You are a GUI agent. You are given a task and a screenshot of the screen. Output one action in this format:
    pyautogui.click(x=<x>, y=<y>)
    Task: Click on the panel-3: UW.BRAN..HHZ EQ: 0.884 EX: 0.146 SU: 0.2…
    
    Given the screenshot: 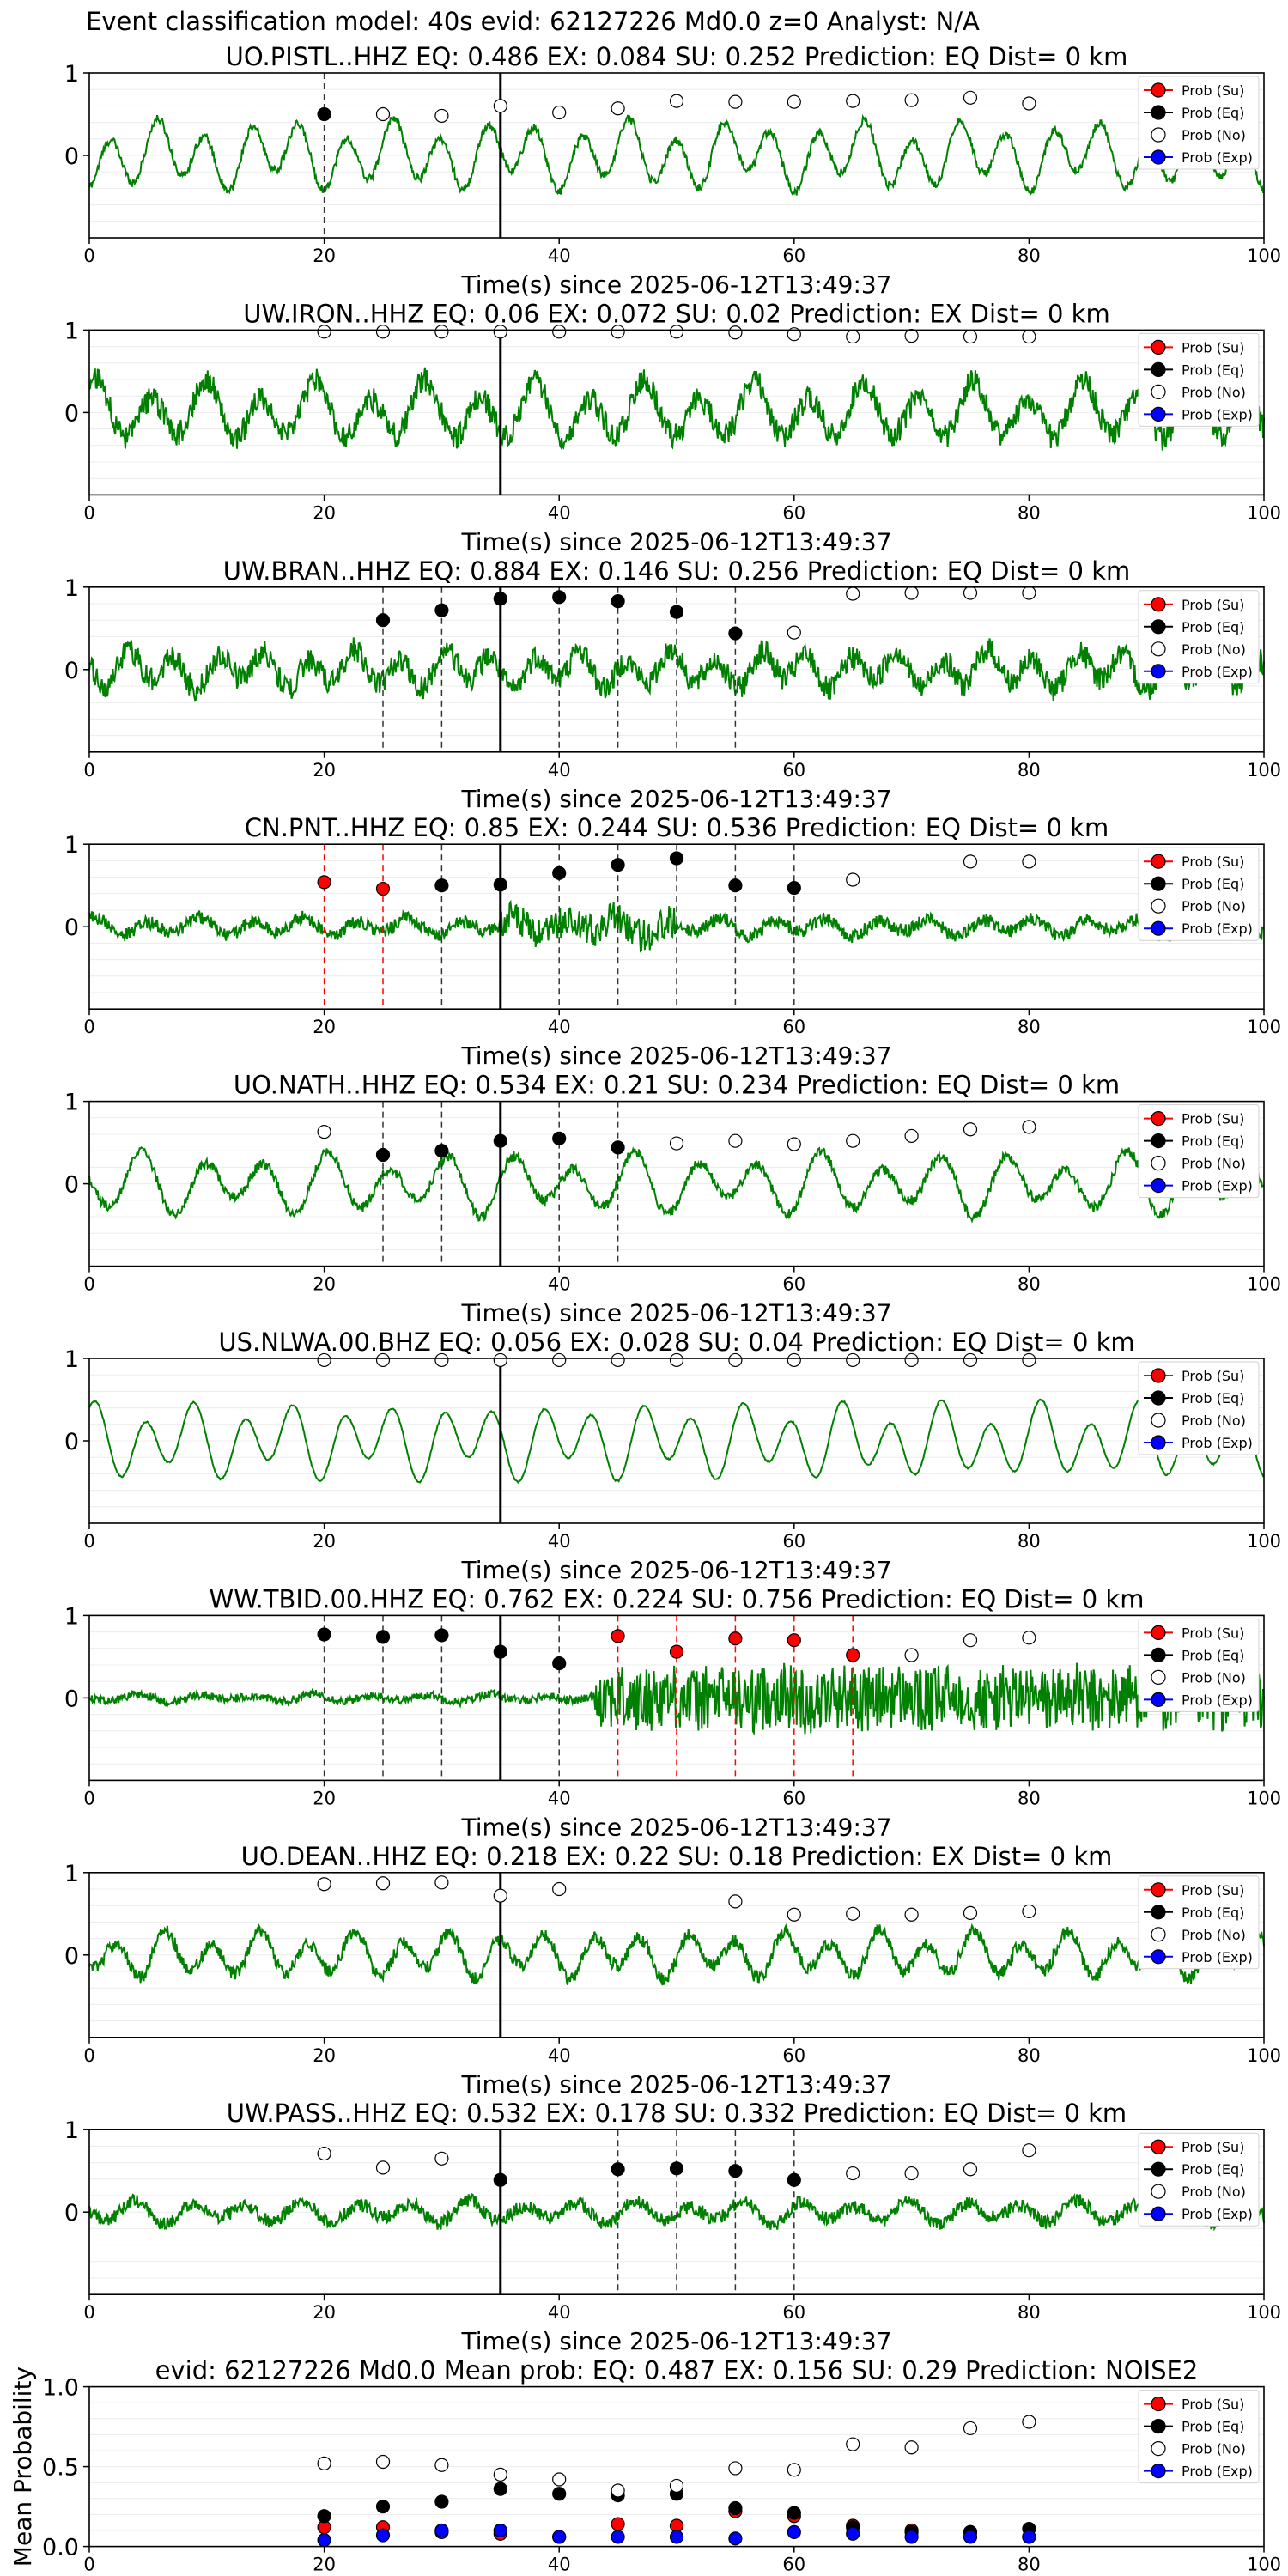 What is the action you would take?
    pyautogui.click(x=673, y=684)
    